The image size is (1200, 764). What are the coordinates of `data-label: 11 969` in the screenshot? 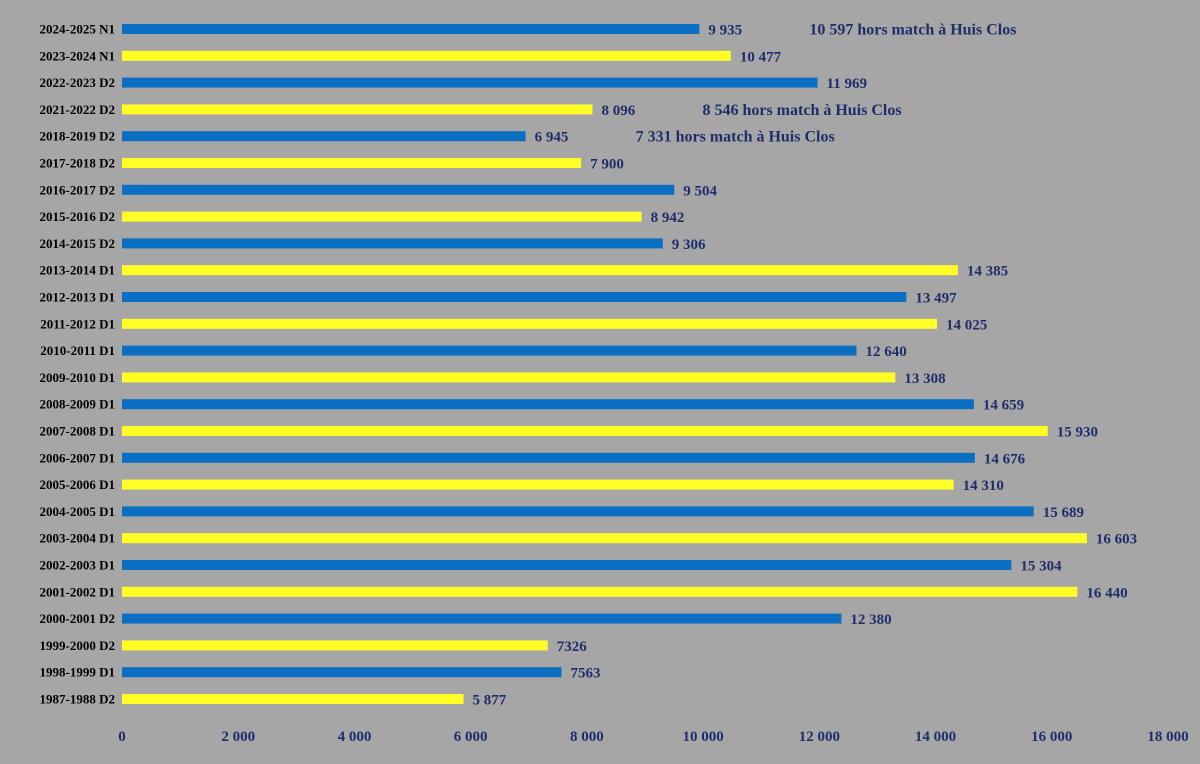 It's located at (847, 84).